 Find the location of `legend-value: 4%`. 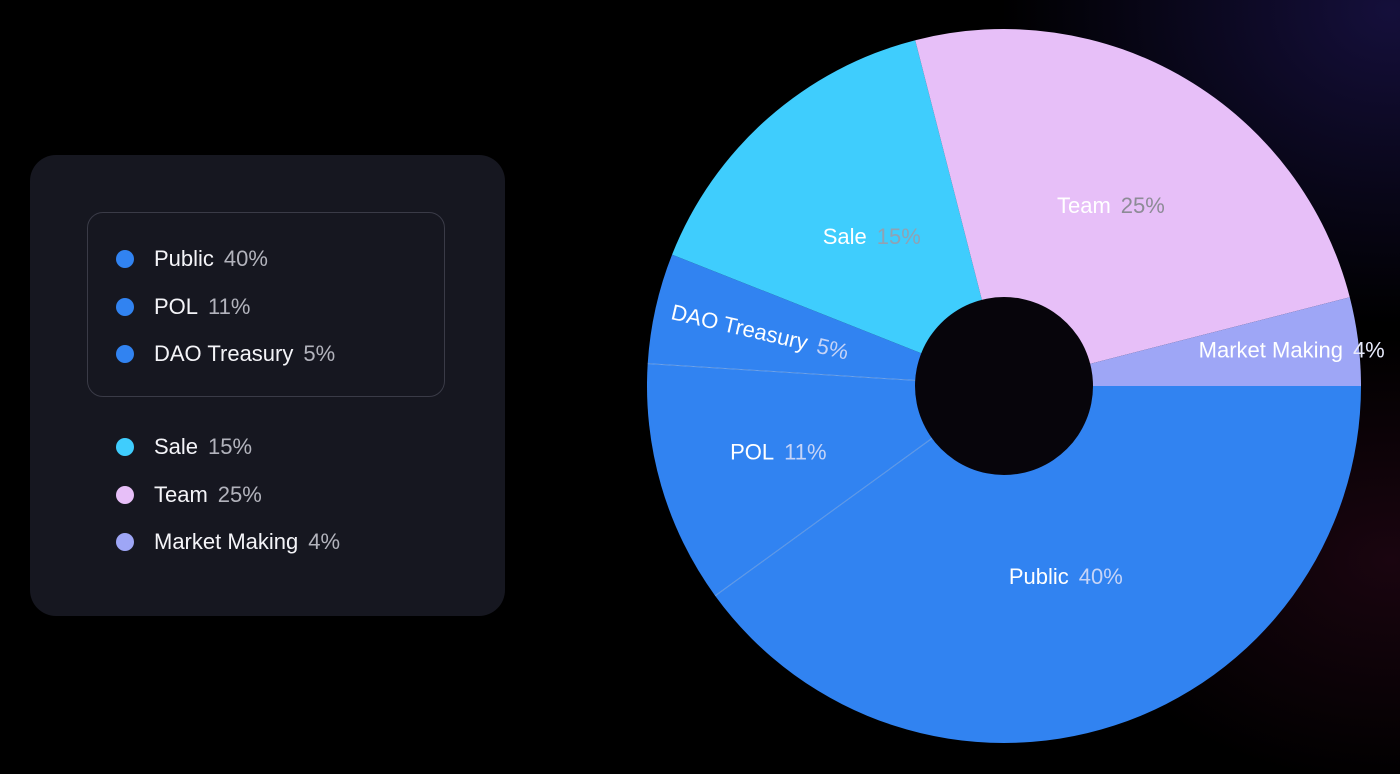

legend-value: 4% is located at coordinates (324, 541).